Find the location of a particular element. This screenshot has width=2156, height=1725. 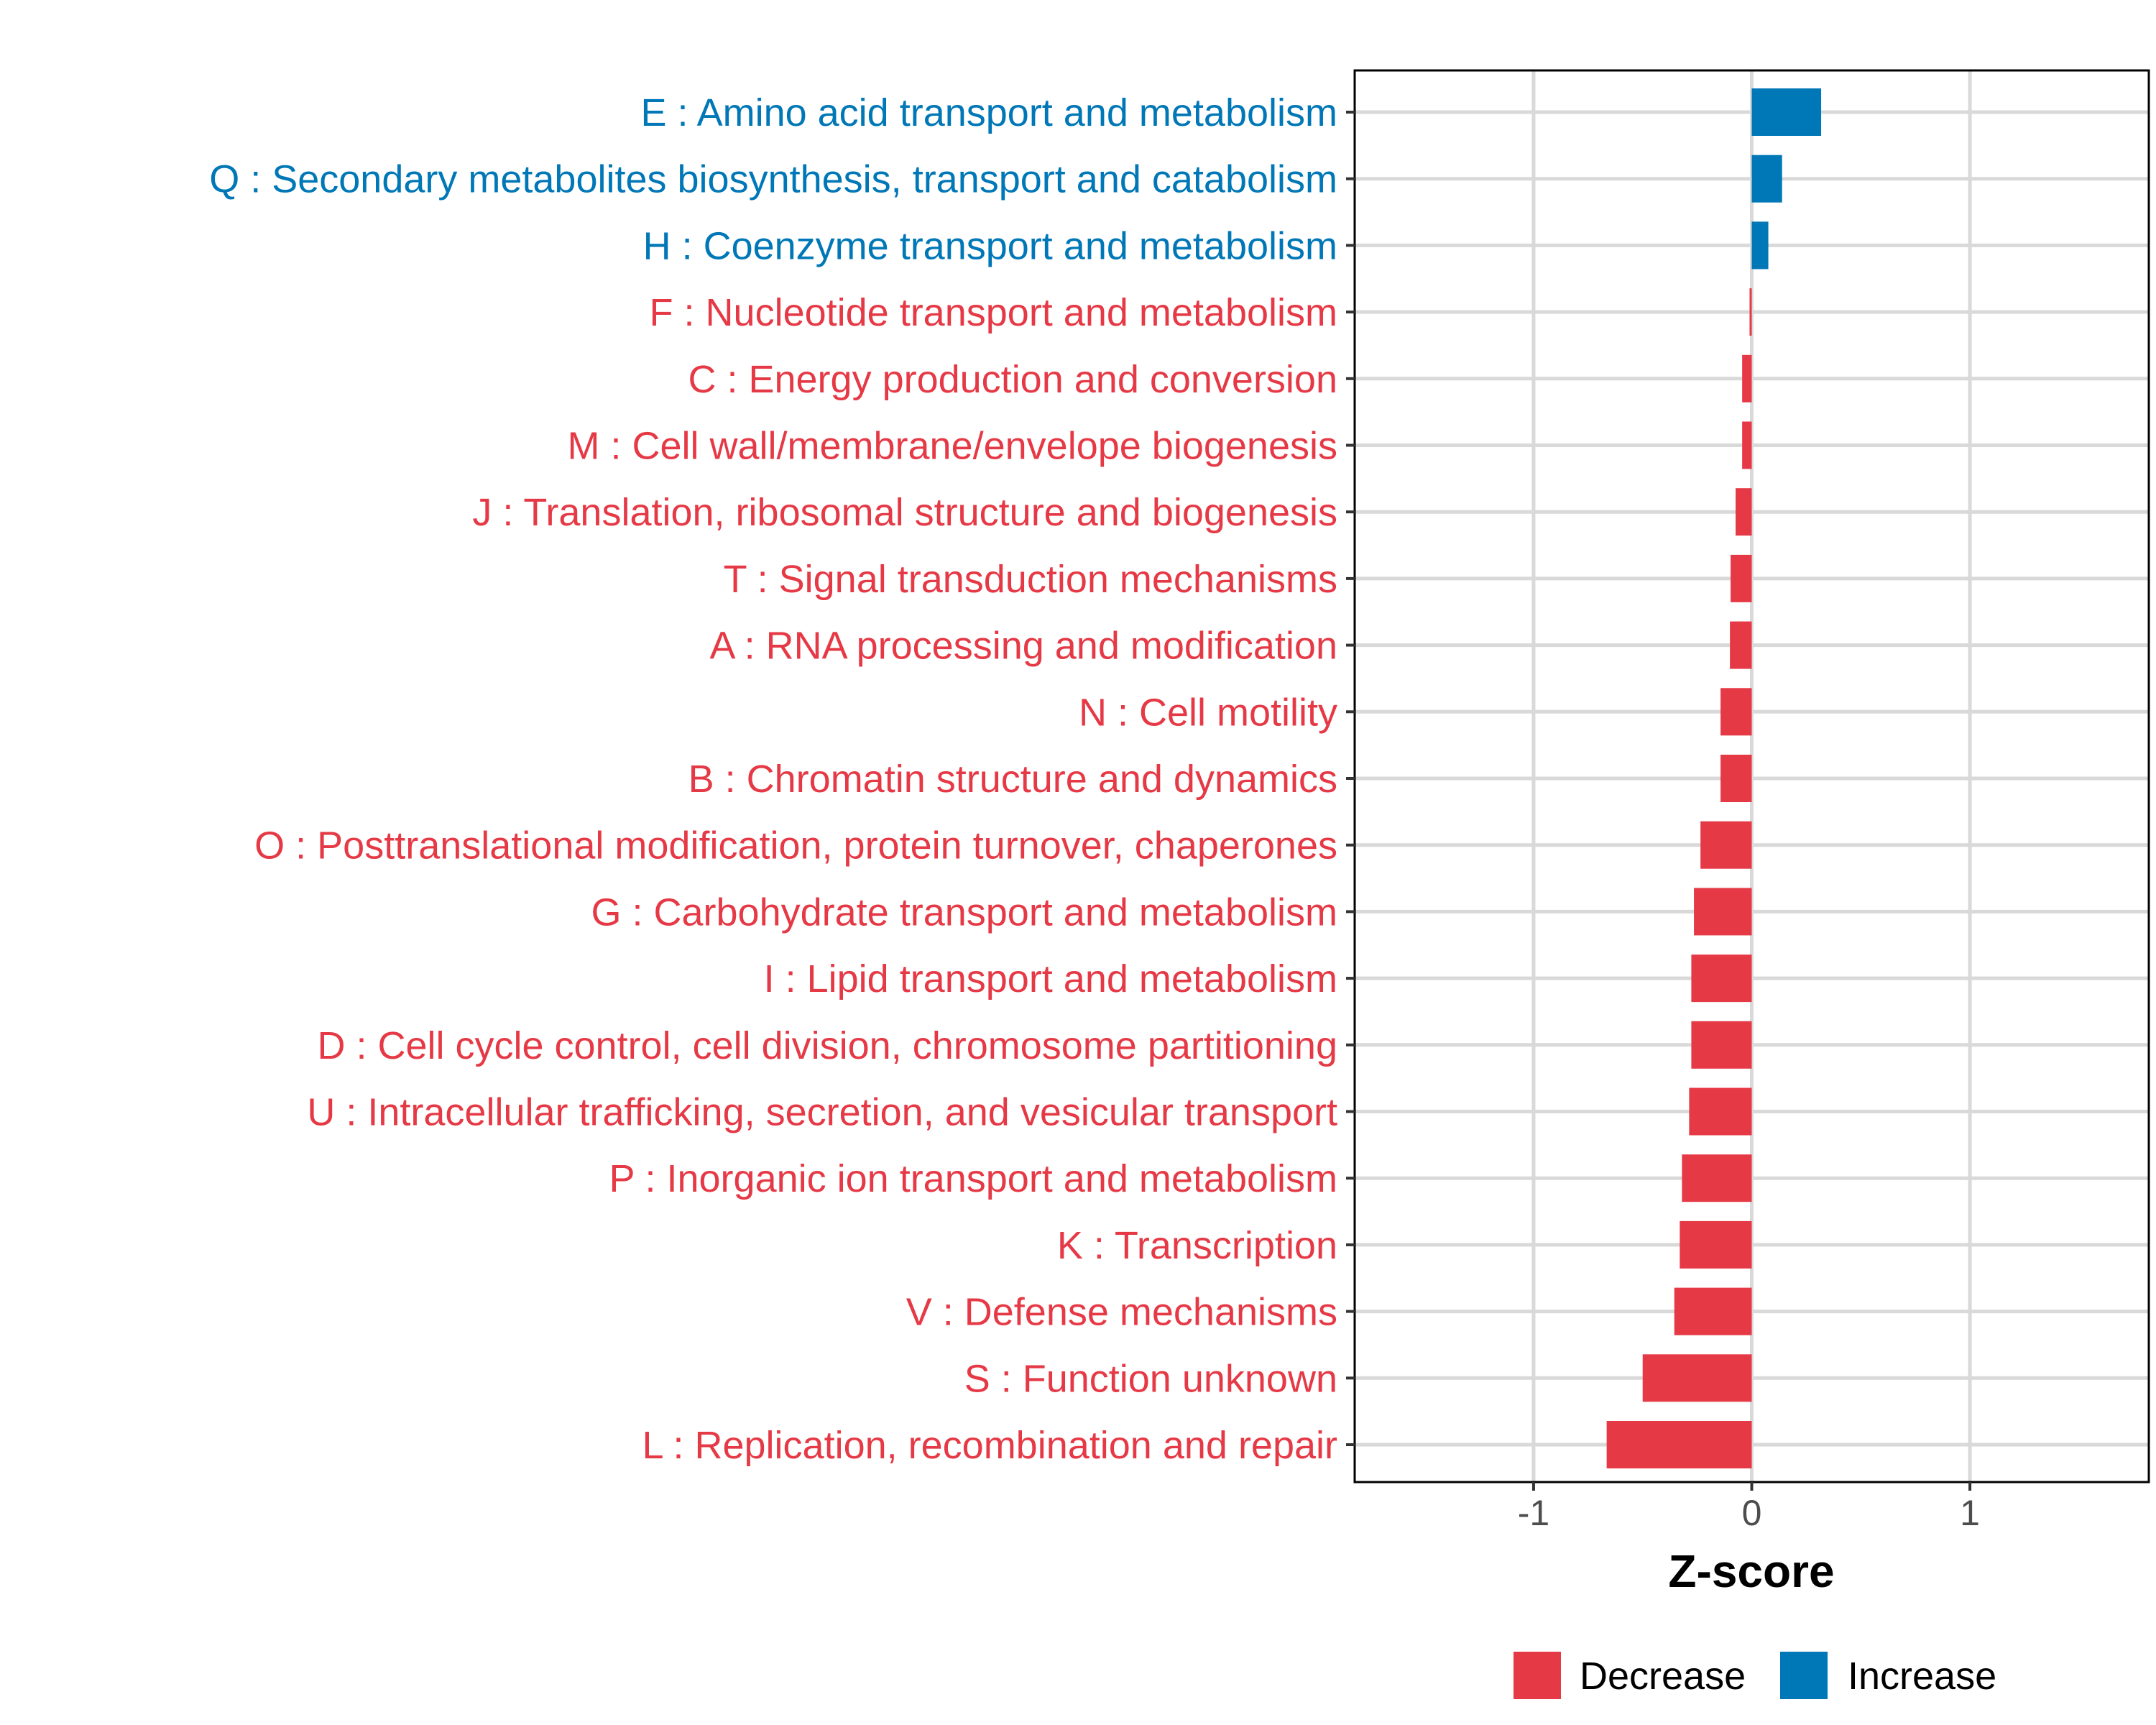

bar-c is located at coordinates (1747, 378).